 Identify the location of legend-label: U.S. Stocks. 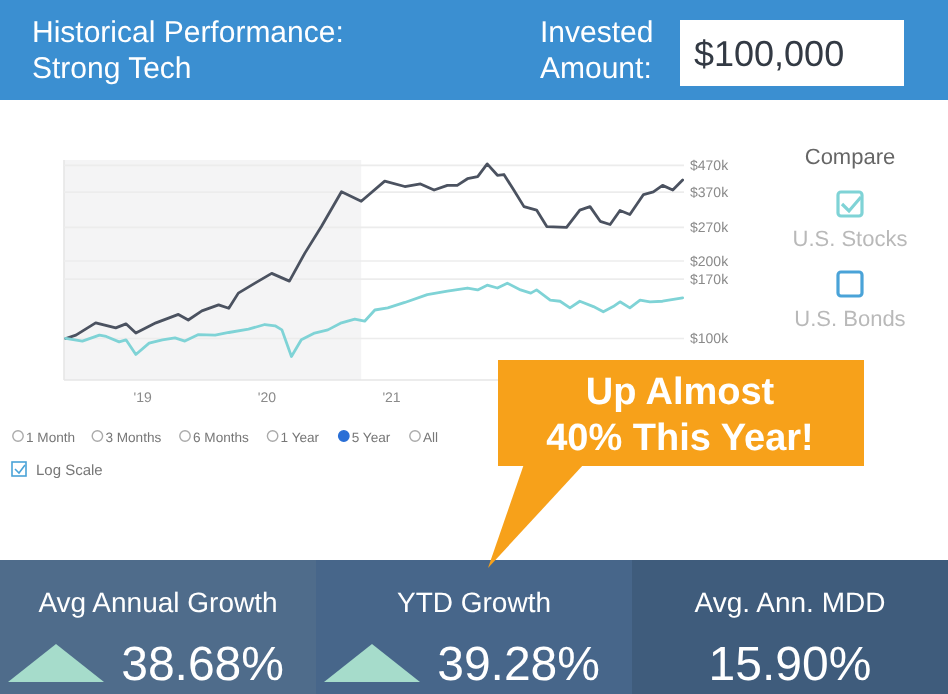
(850, 240).